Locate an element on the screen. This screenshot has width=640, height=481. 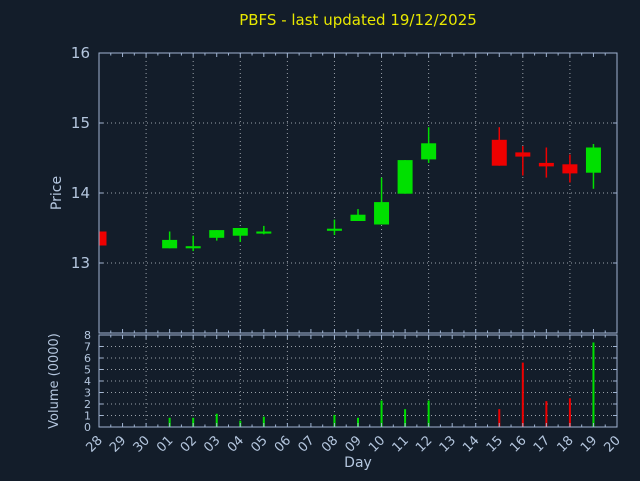
x-tick-label-28: 28 is located at coordinates (95, 444).